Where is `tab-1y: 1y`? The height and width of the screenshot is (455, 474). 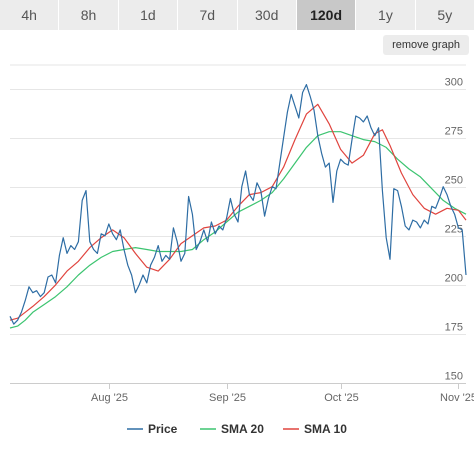
tab-1y: 1y is located at coordinates (385, 15).